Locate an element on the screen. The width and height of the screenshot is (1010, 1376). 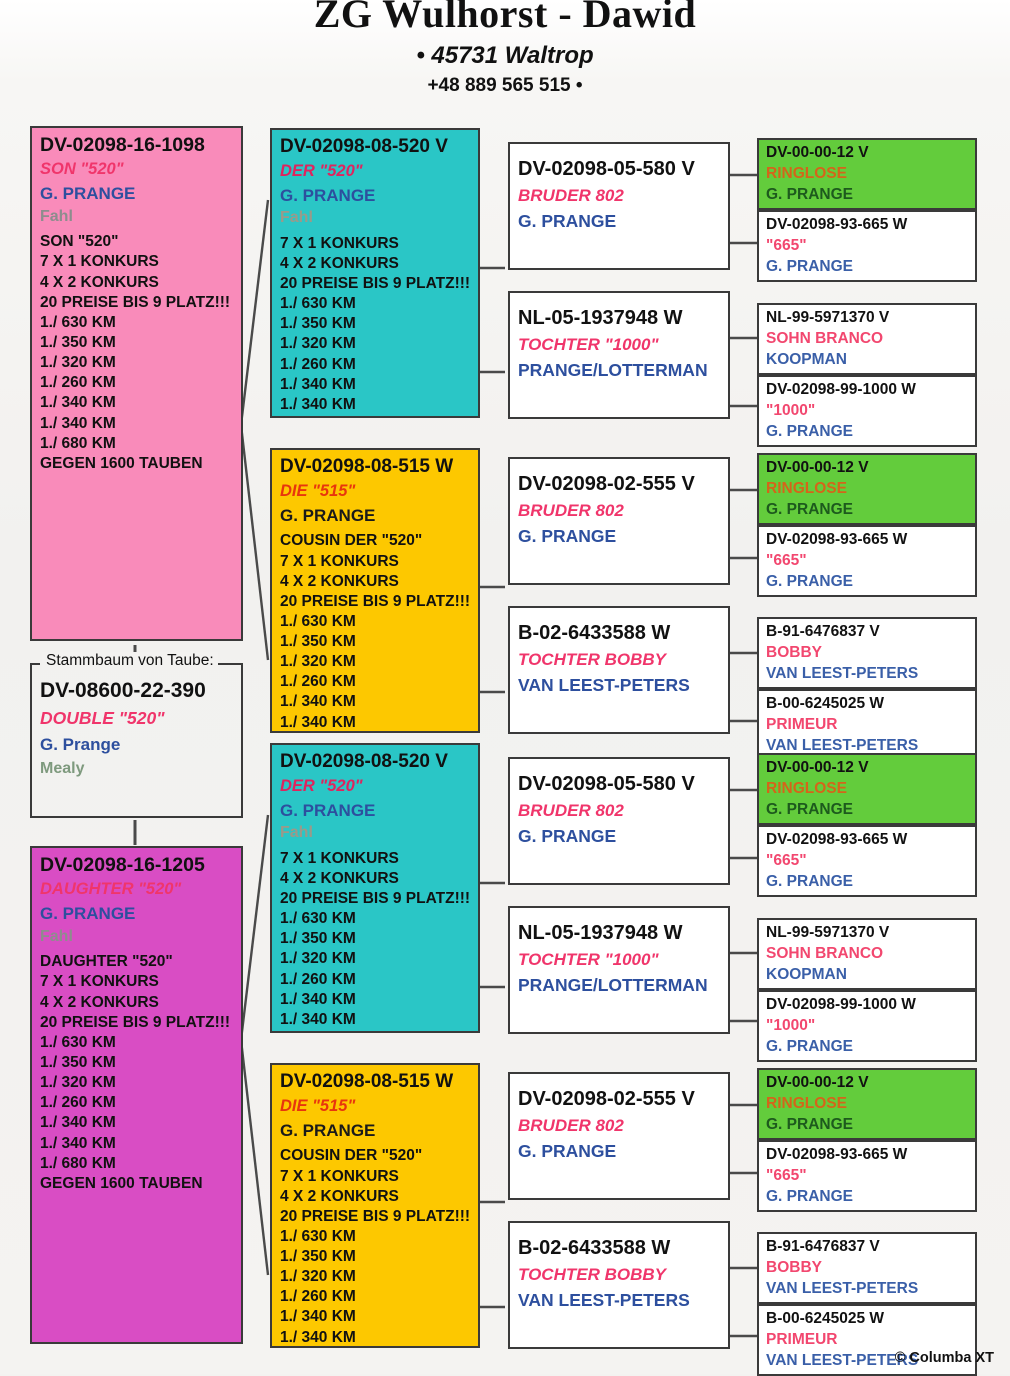
nickname: DIE "515" is located at coordinates (375, 1106).